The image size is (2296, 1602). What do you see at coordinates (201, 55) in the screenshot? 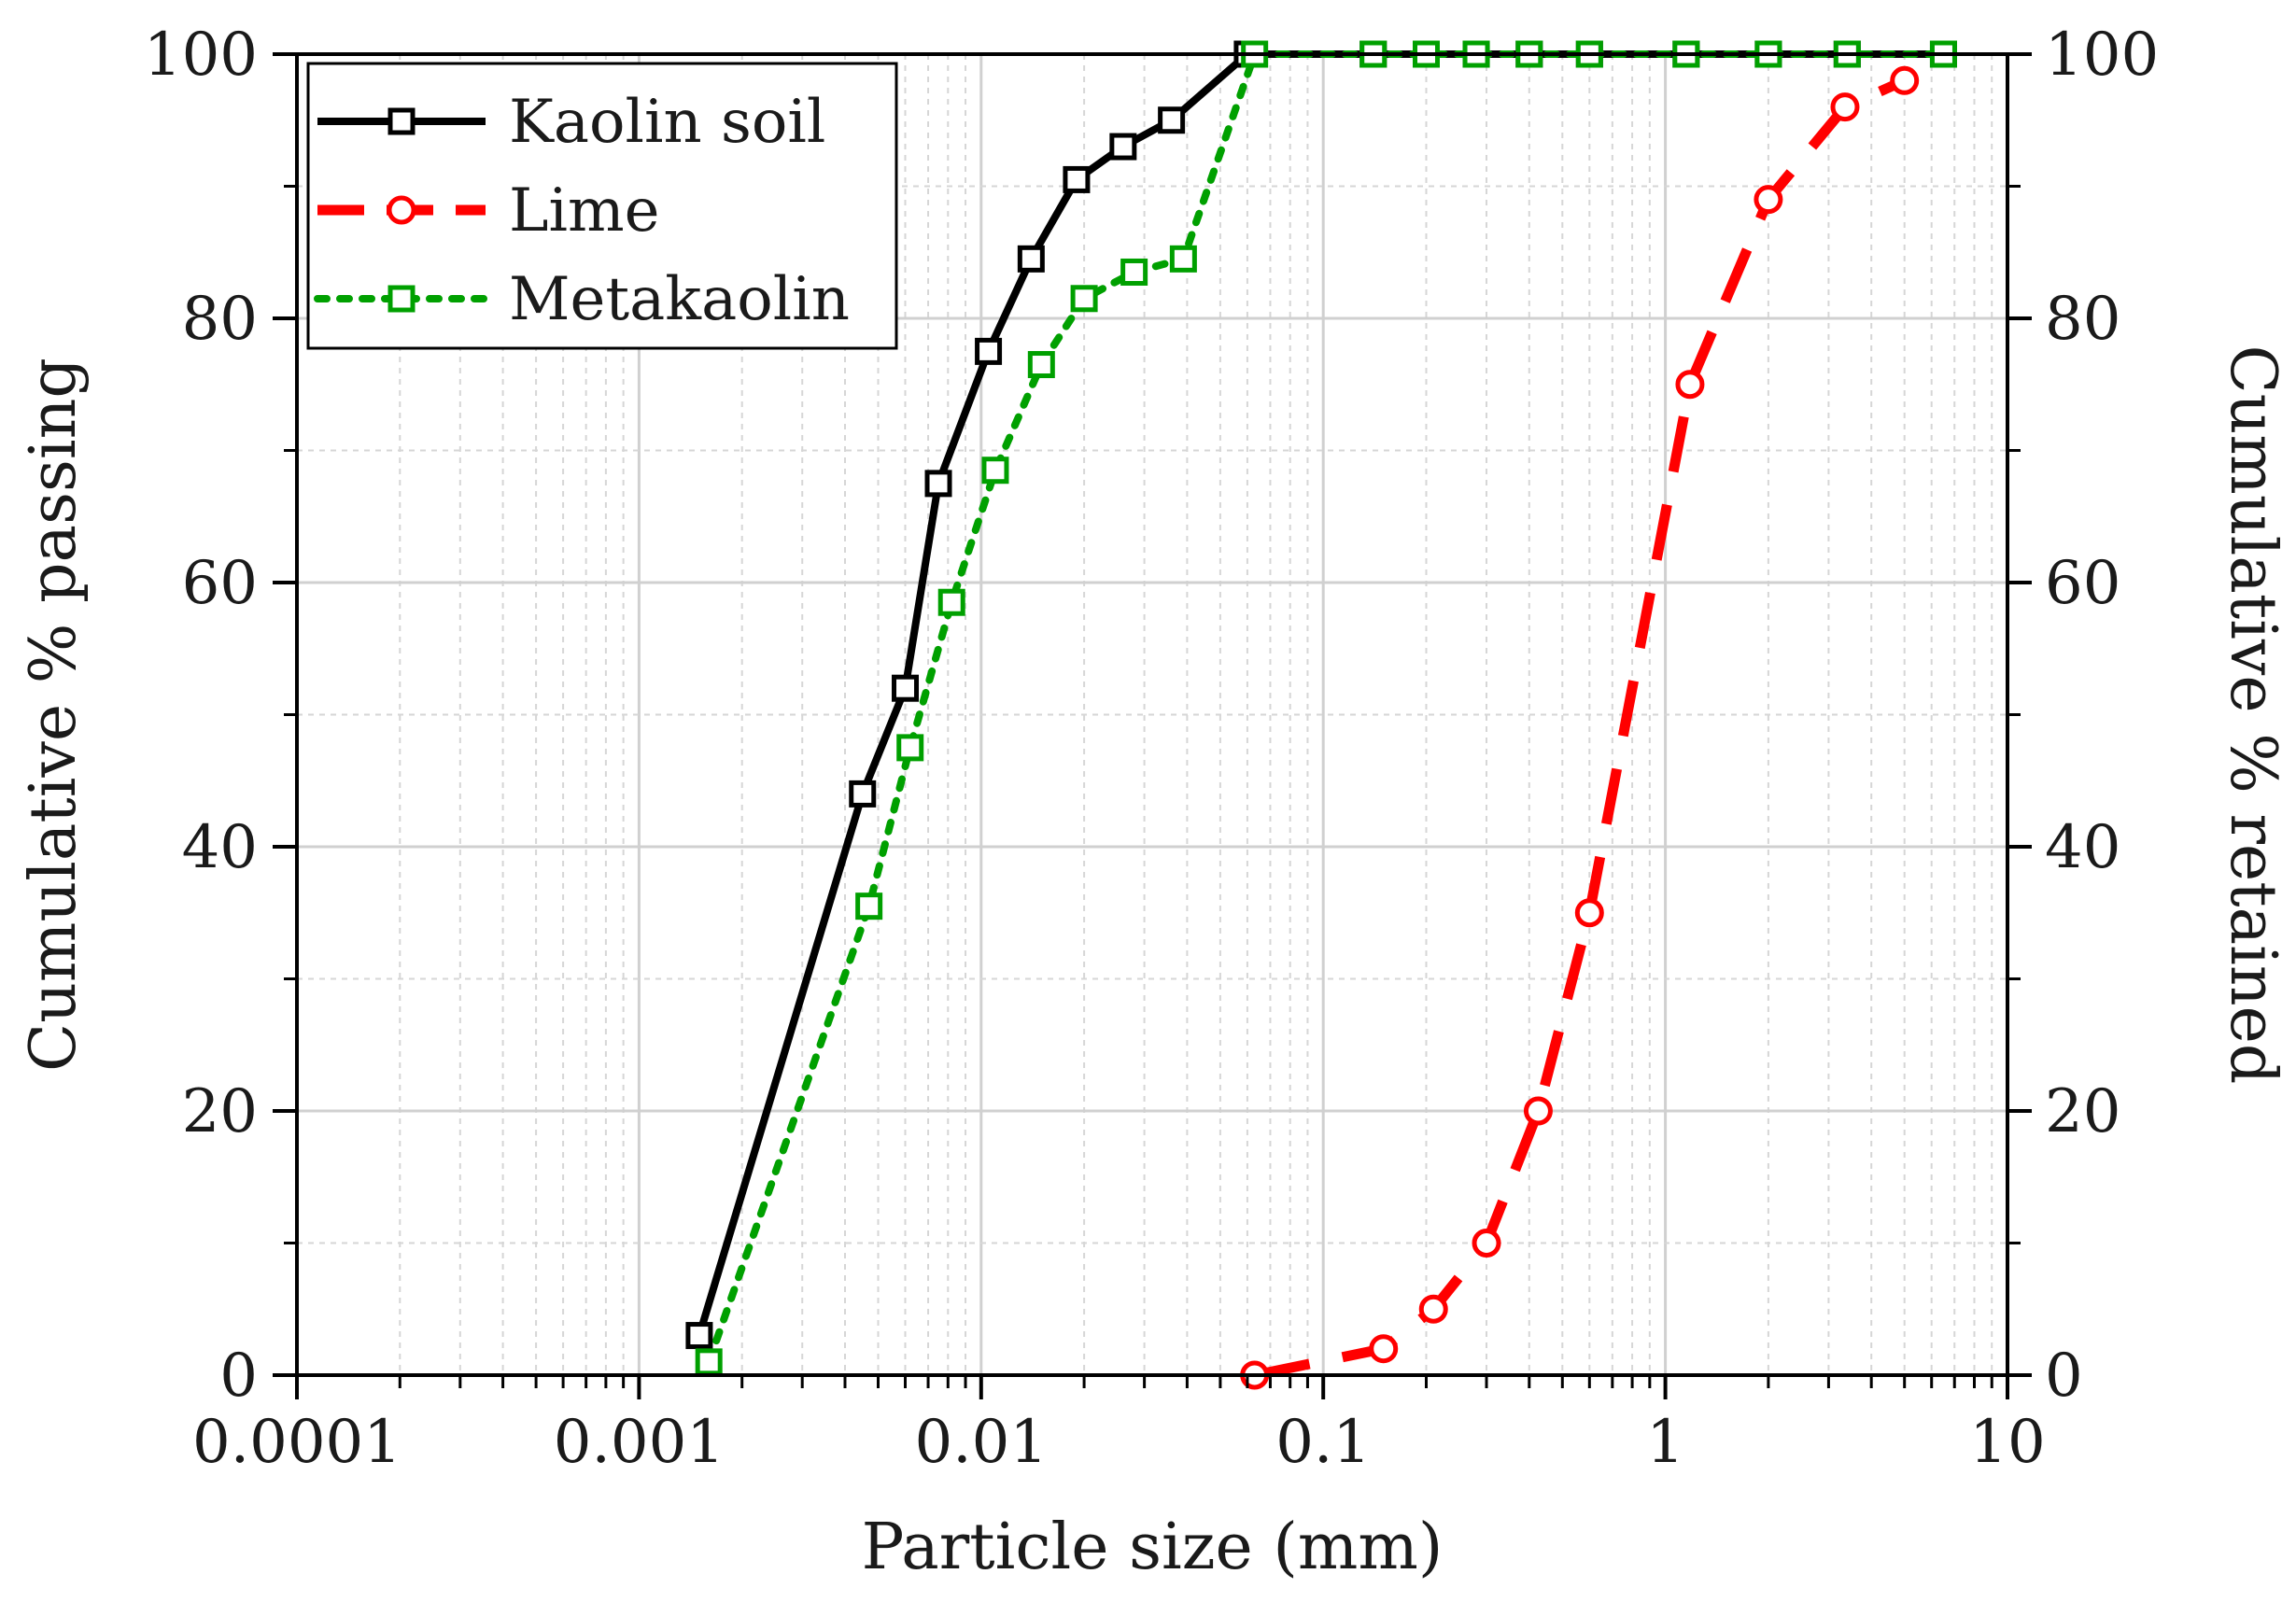
I see `y-tick-label: 100` at bounding box center [201, 55].